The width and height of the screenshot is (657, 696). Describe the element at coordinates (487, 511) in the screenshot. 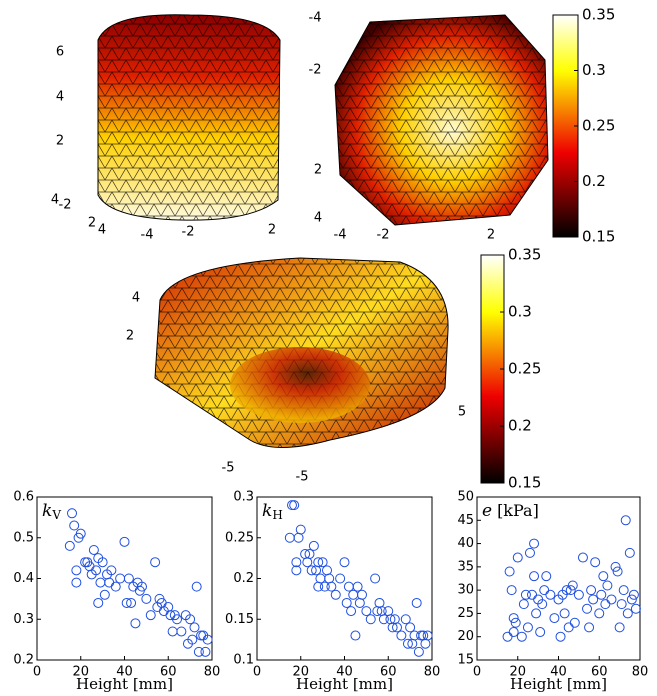

I see `y-axis-label-symbol: e` at that location.